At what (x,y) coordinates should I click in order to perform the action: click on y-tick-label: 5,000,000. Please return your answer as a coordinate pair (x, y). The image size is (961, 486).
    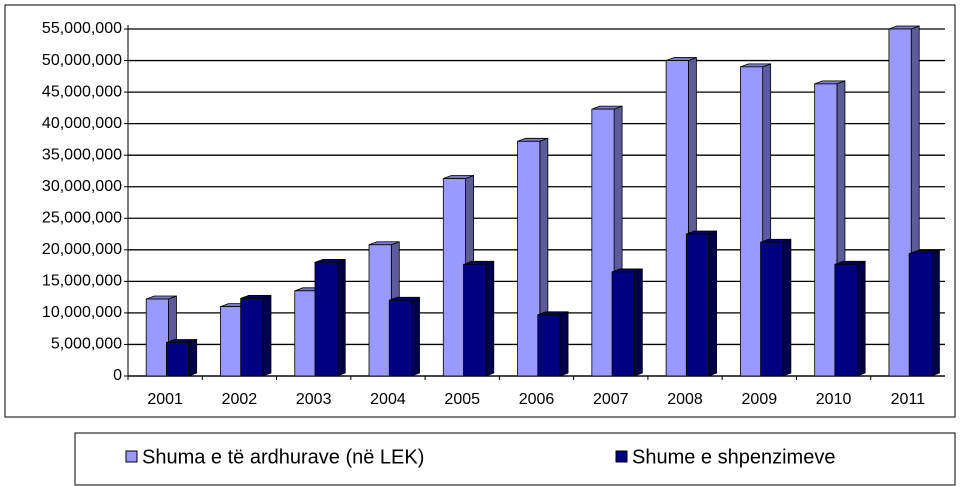
    Looking at the image, I should click on (86, 344).